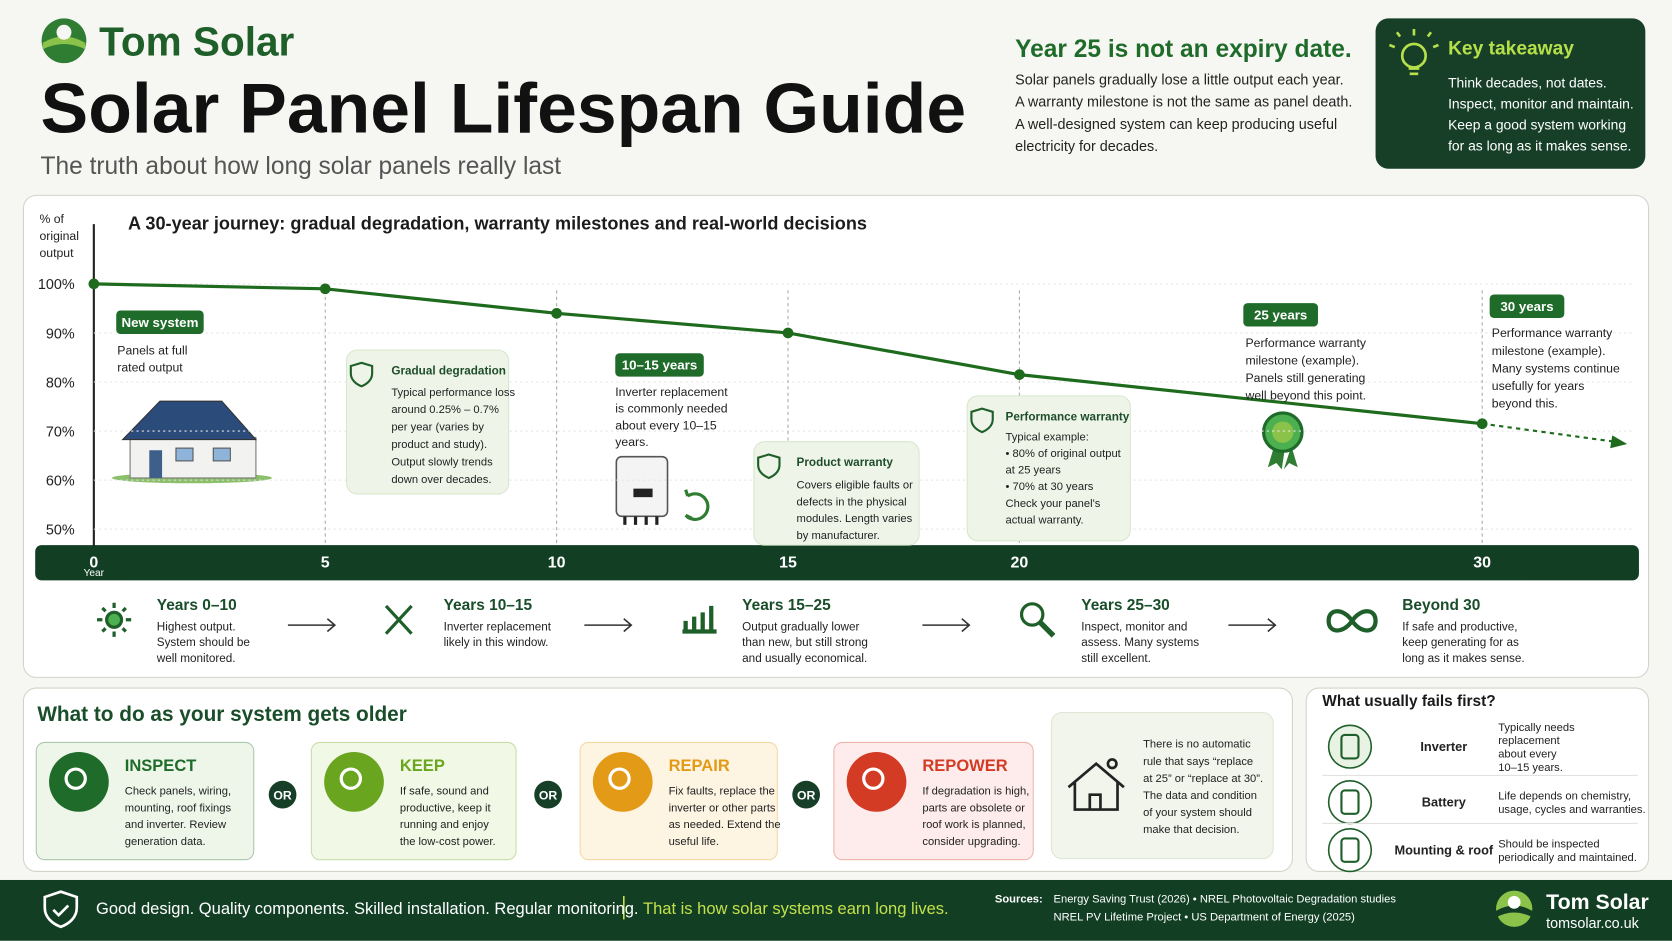 This screenshot has height=941, width=1672. Describe the element at coordinates (196, 658) in the screenshot. I see `phase-line: well monitored.` at that location.